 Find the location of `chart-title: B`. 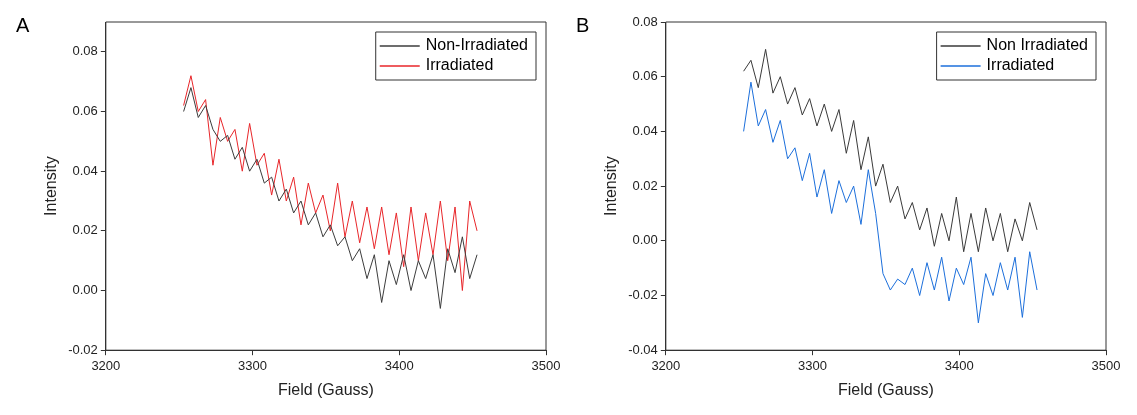

chart-title: B is located at coordinates (583, 24).